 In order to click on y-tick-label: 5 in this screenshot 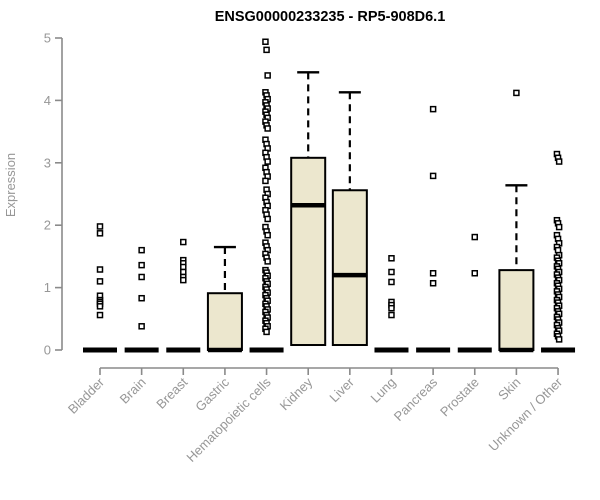, I will do `click(47, 38)`.